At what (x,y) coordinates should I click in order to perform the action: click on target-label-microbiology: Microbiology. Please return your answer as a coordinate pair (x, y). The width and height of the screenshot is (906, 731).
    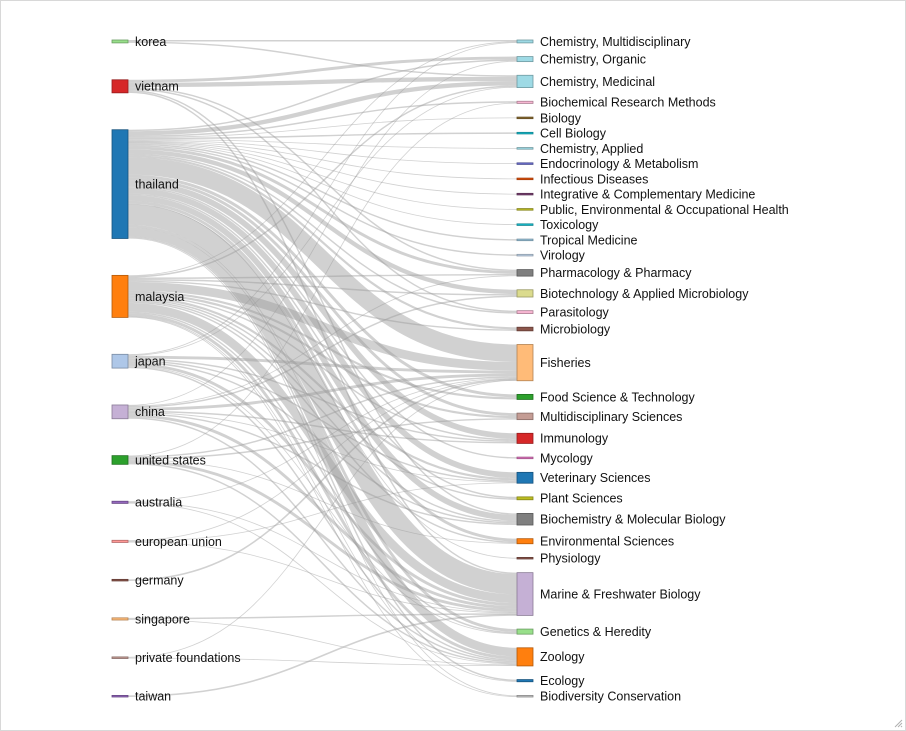
    Looking at the image, I should click on (575, 329).